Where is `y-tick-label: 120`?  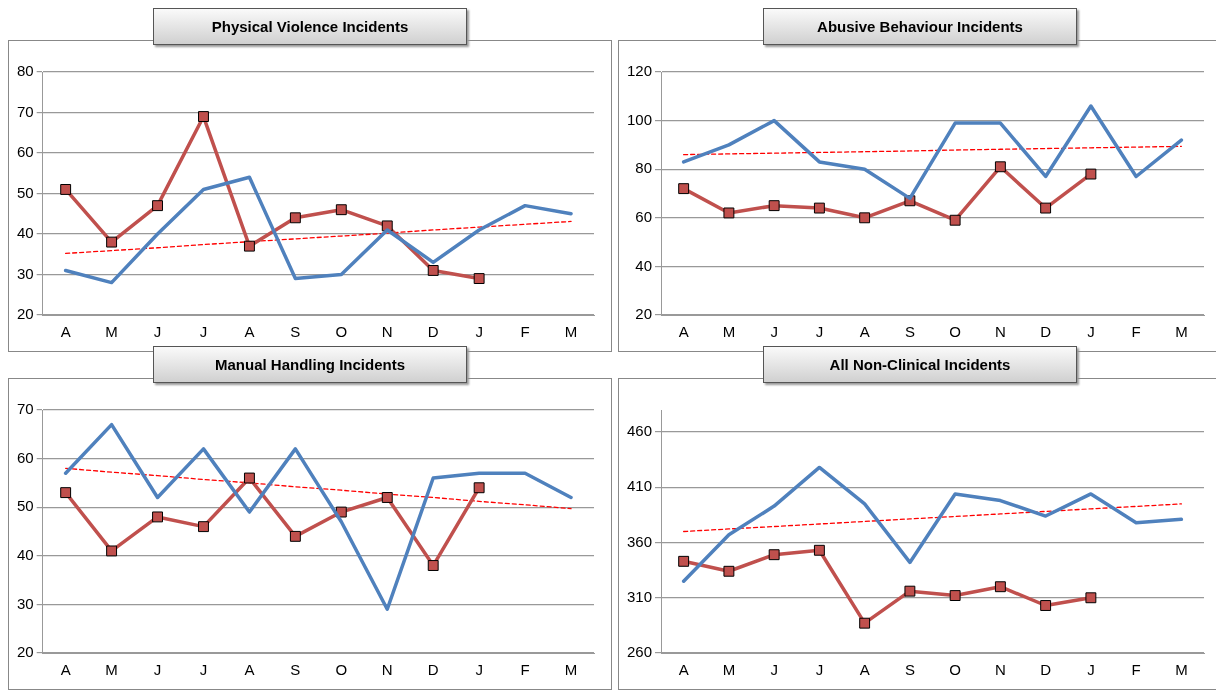 y-tick-label: 120 is located at coordinates (640, 71).